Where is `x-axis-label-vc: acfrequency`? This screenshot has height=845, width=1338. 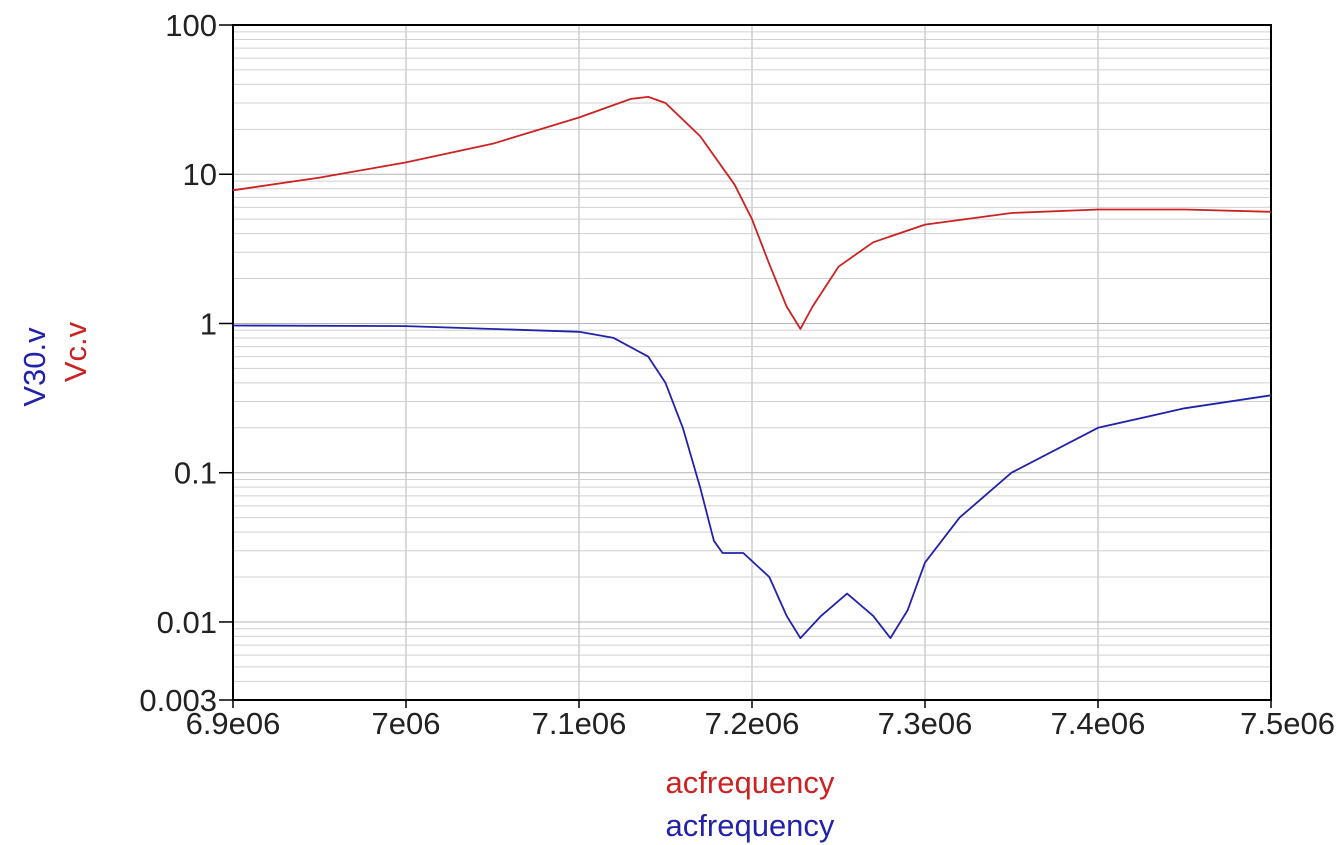
x-axis-label-vc: acfrequency is located at coordinates (750, 782).